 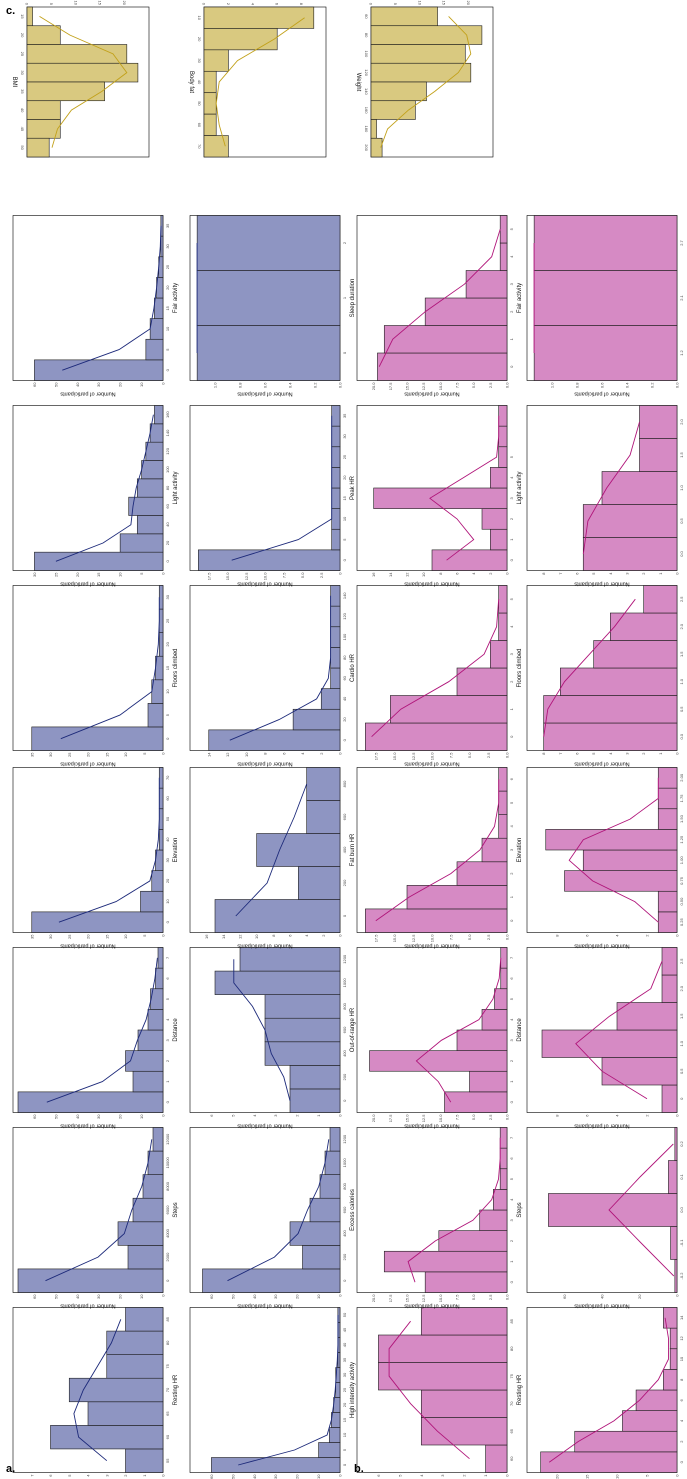 What do you see at coordinates (440, 1118) in the screenshot?
I see `y-tick-label: 10.0` at bounding box center [440, 1118].